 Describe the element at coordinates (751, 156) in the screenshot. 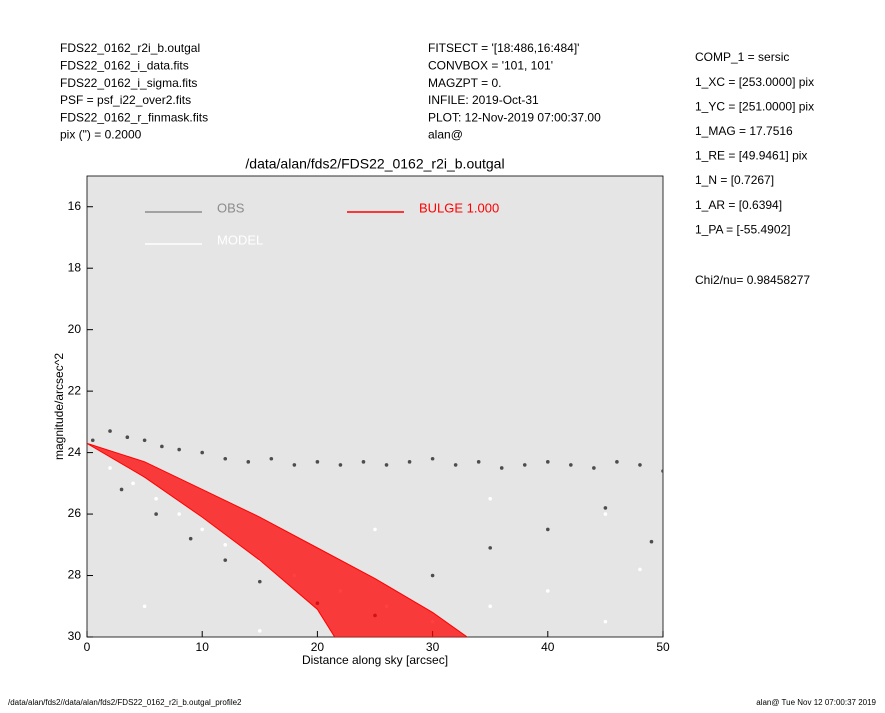

I see `param-line: 1_RE = [49.9461] pix` at that location.